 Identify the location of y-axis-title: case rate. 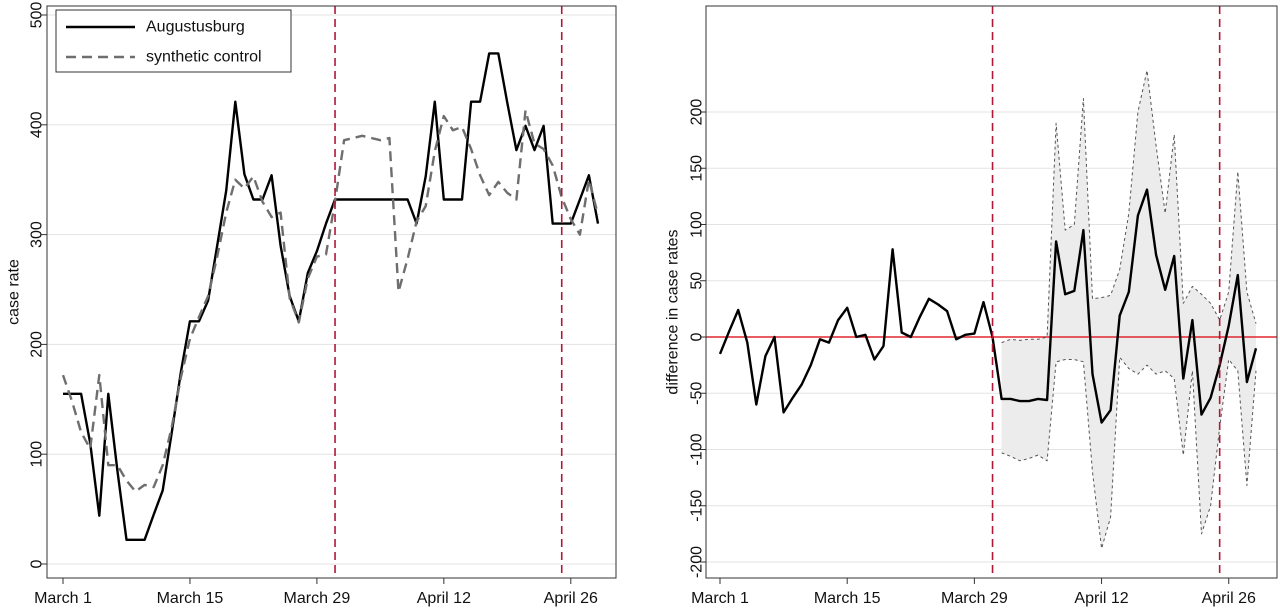
(14, 292).